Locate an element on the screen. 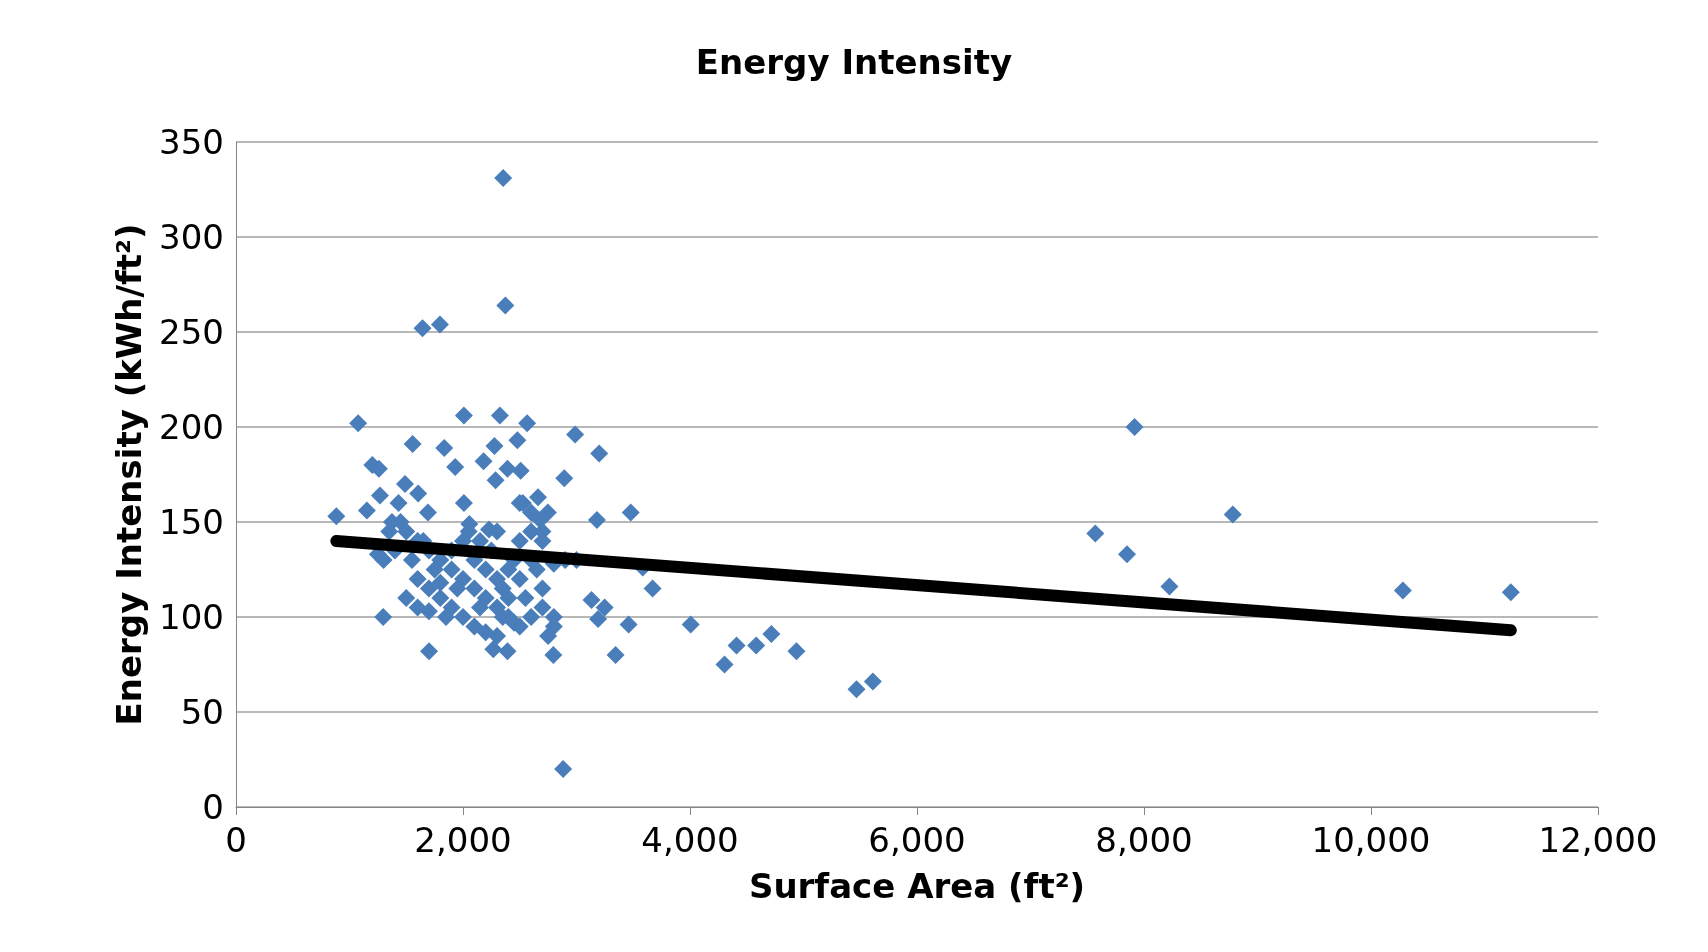  y-tick-label: 100 is located at coordinates (191, 617).